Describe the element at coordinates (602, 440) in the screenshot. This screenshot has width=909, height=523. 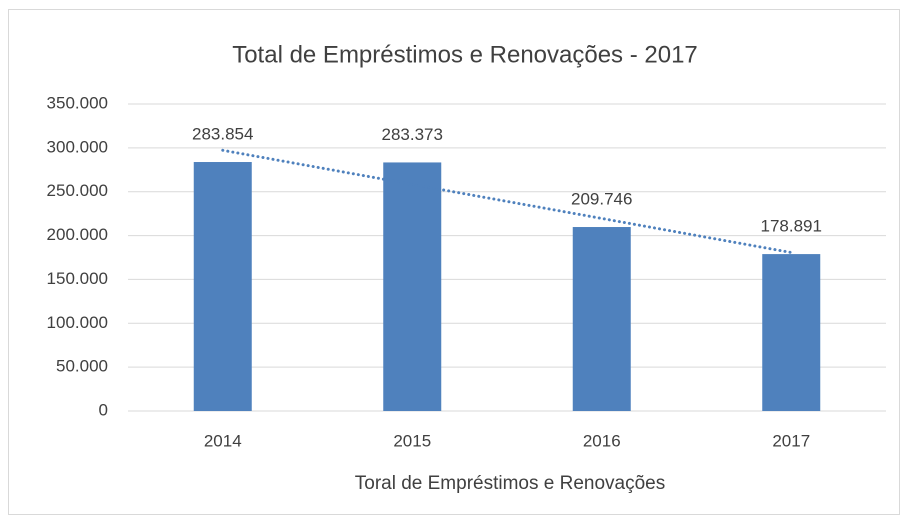
I see `x-tick-label: 2016` at that location.